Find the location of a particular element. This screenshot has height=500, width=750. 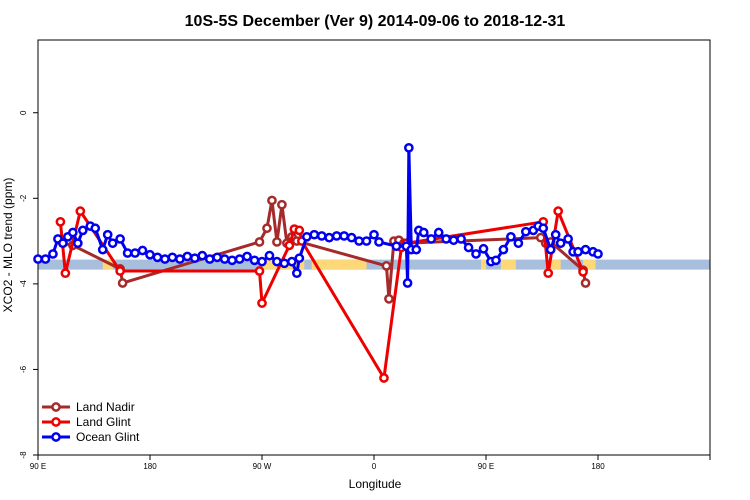

x-tick-label: 0 is located at coordinates (374, 466).